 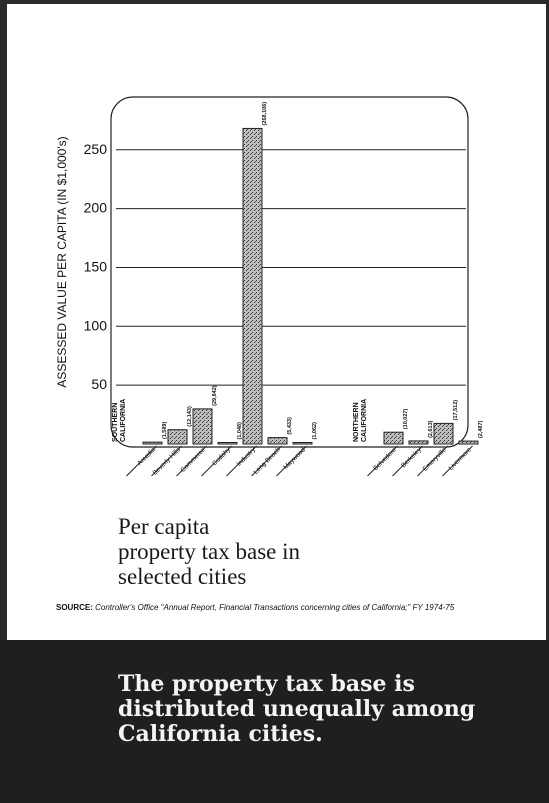 I want to click on category-label: Arcadia, so click(x=146, y=456).